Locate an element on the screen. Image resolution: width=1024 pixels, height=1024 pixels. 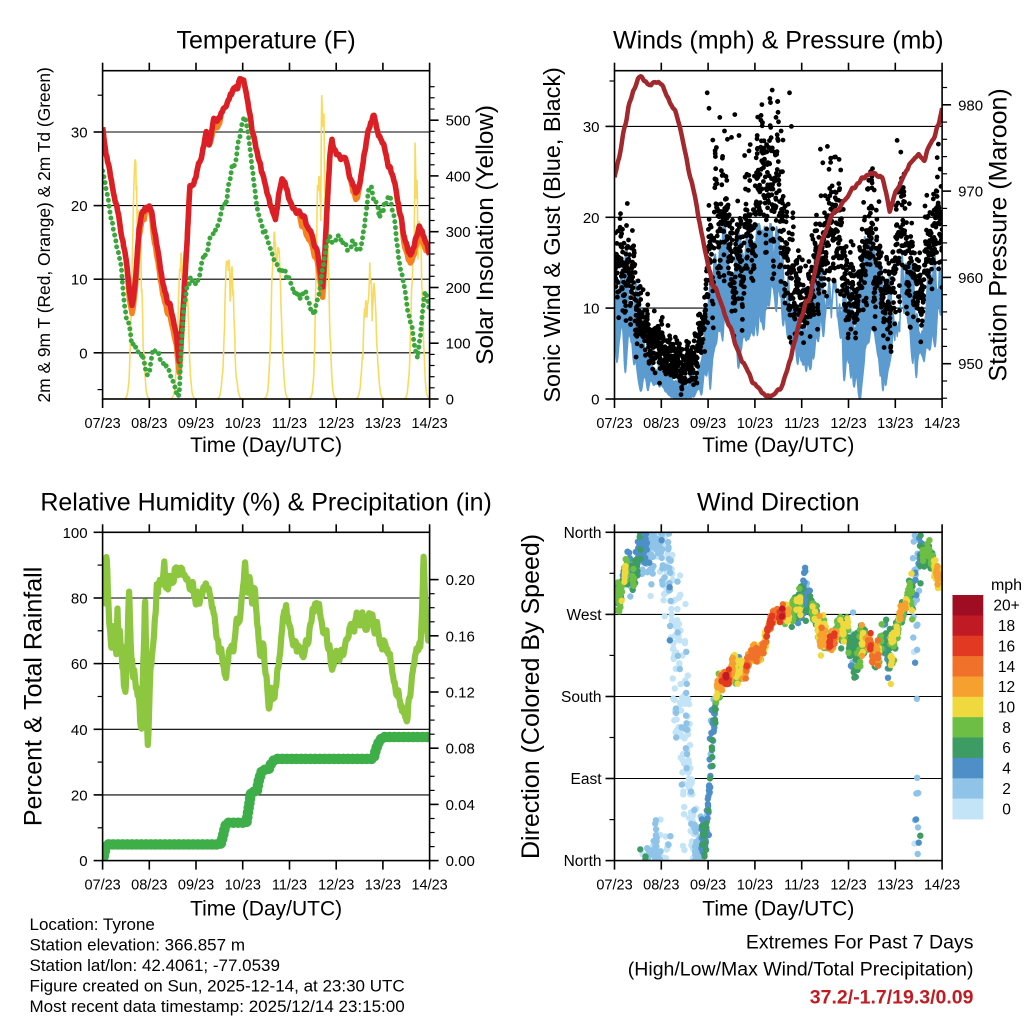
svg-text: 60 is located at coordinates (79, 664).